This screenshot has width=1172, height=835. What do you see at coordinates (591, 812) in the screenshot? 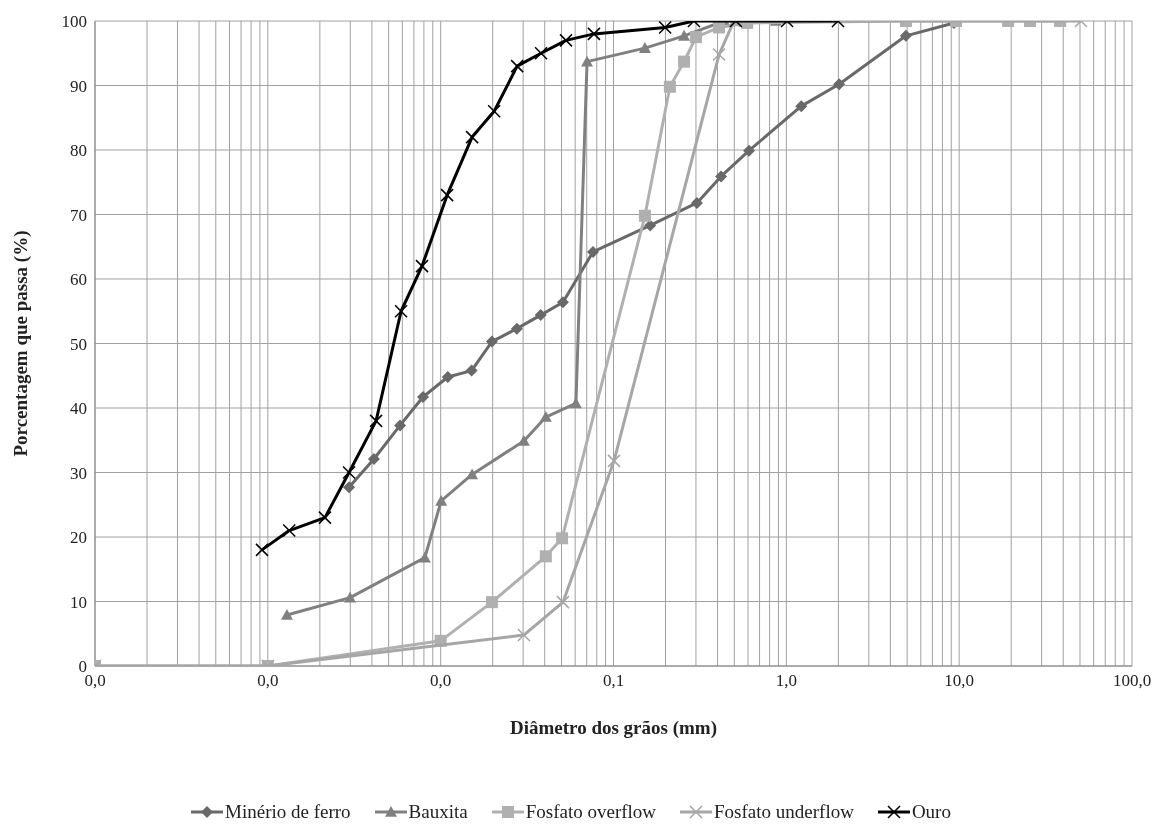
I see `legend-label: Fosfato overflow` at bounding box center [591, 812].